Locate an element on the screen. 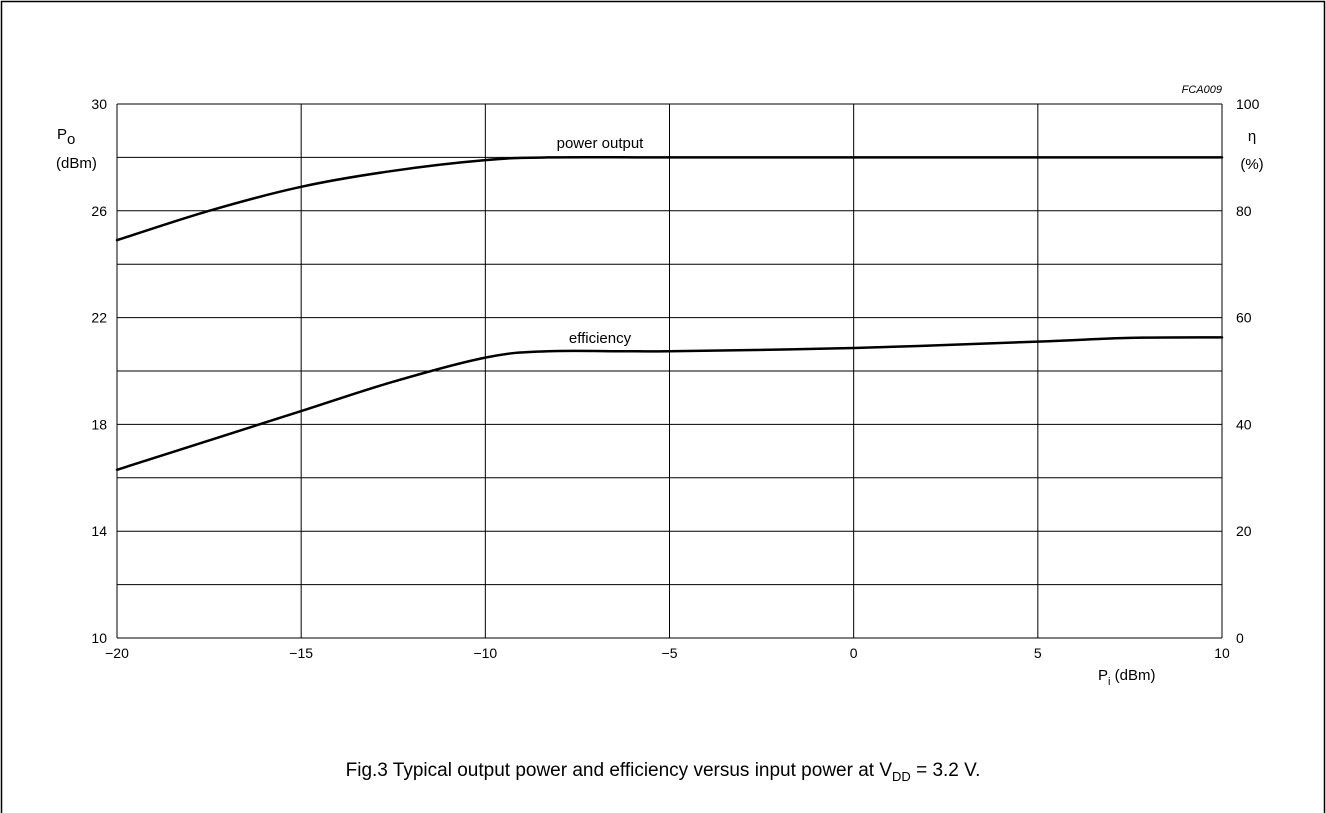 This screenshot has width=1326, height=813. bottom-axis-symbol: P is located at coordinates (1103, 675).